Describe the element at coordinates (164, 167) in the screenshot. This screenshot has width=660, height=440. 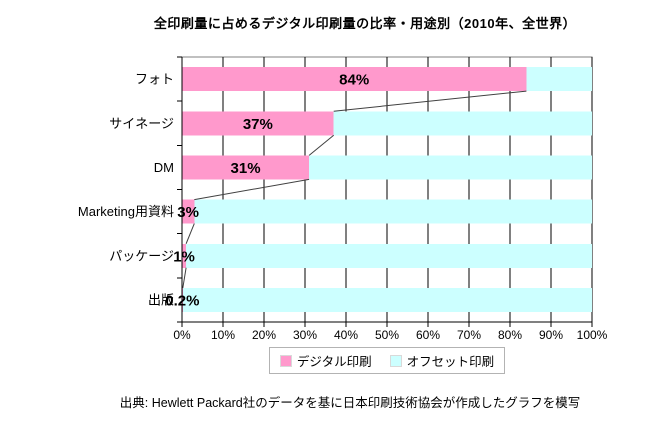
I see `category-label: DM` at that location.